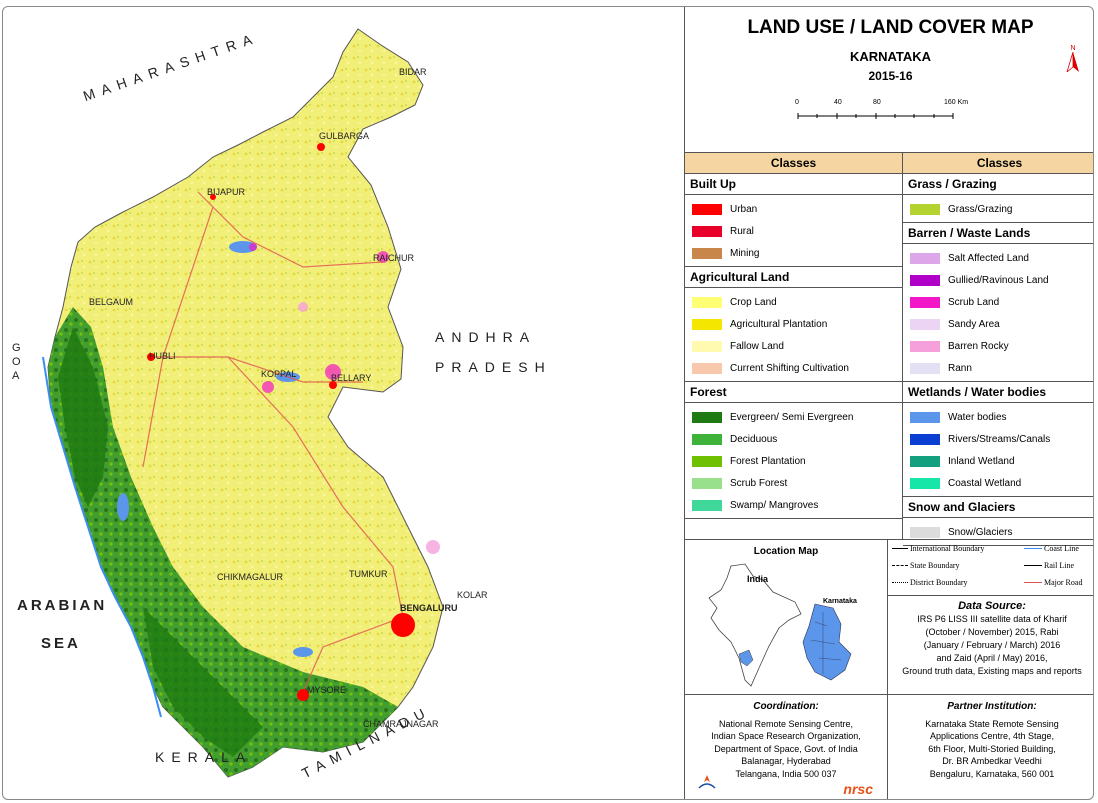 The width and height of the screenshot is (1098, 803). Describe the element at coordinates (429, 608) in the screenshot. I see `city-bengaluru: BENGALURU` at that location.